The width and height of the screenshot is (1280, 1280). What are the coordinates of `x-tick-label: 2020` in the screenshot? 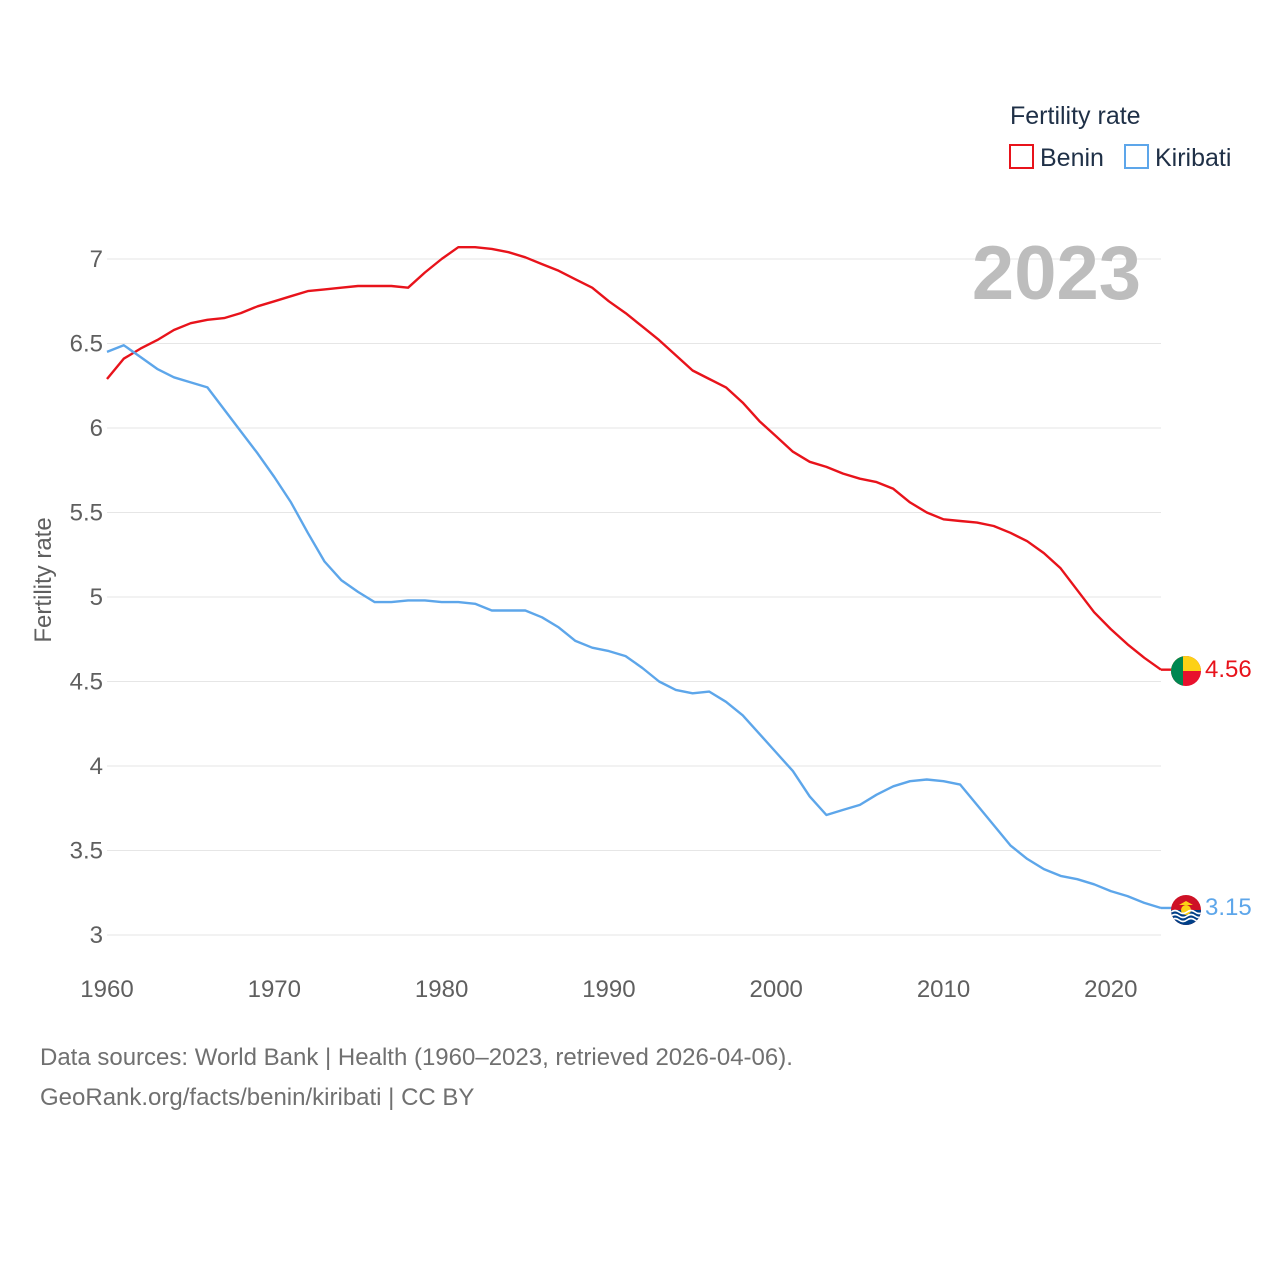 It's located at (1110, 989).